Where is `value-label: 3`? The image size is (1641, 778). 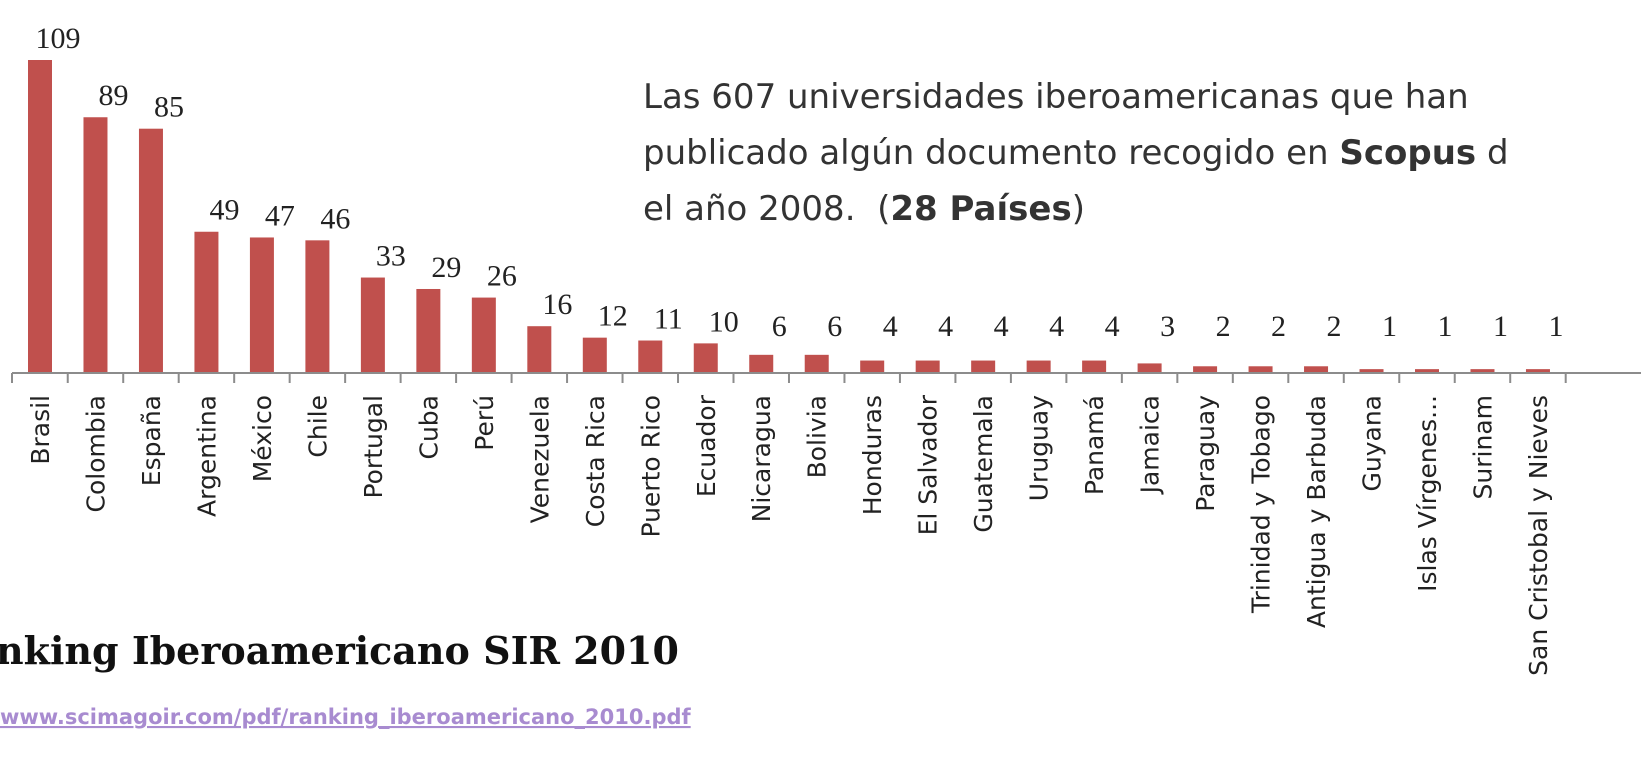 value-label: 3 is located at coordinates (1167, 326).